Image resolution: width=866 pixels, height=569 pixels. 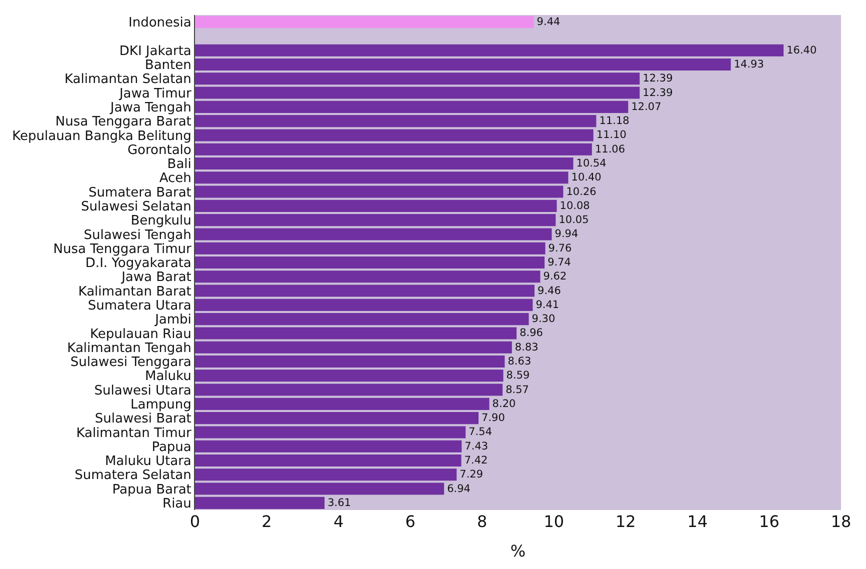 I want to click on x-tick-label: 12, so click(x=625, y=521).